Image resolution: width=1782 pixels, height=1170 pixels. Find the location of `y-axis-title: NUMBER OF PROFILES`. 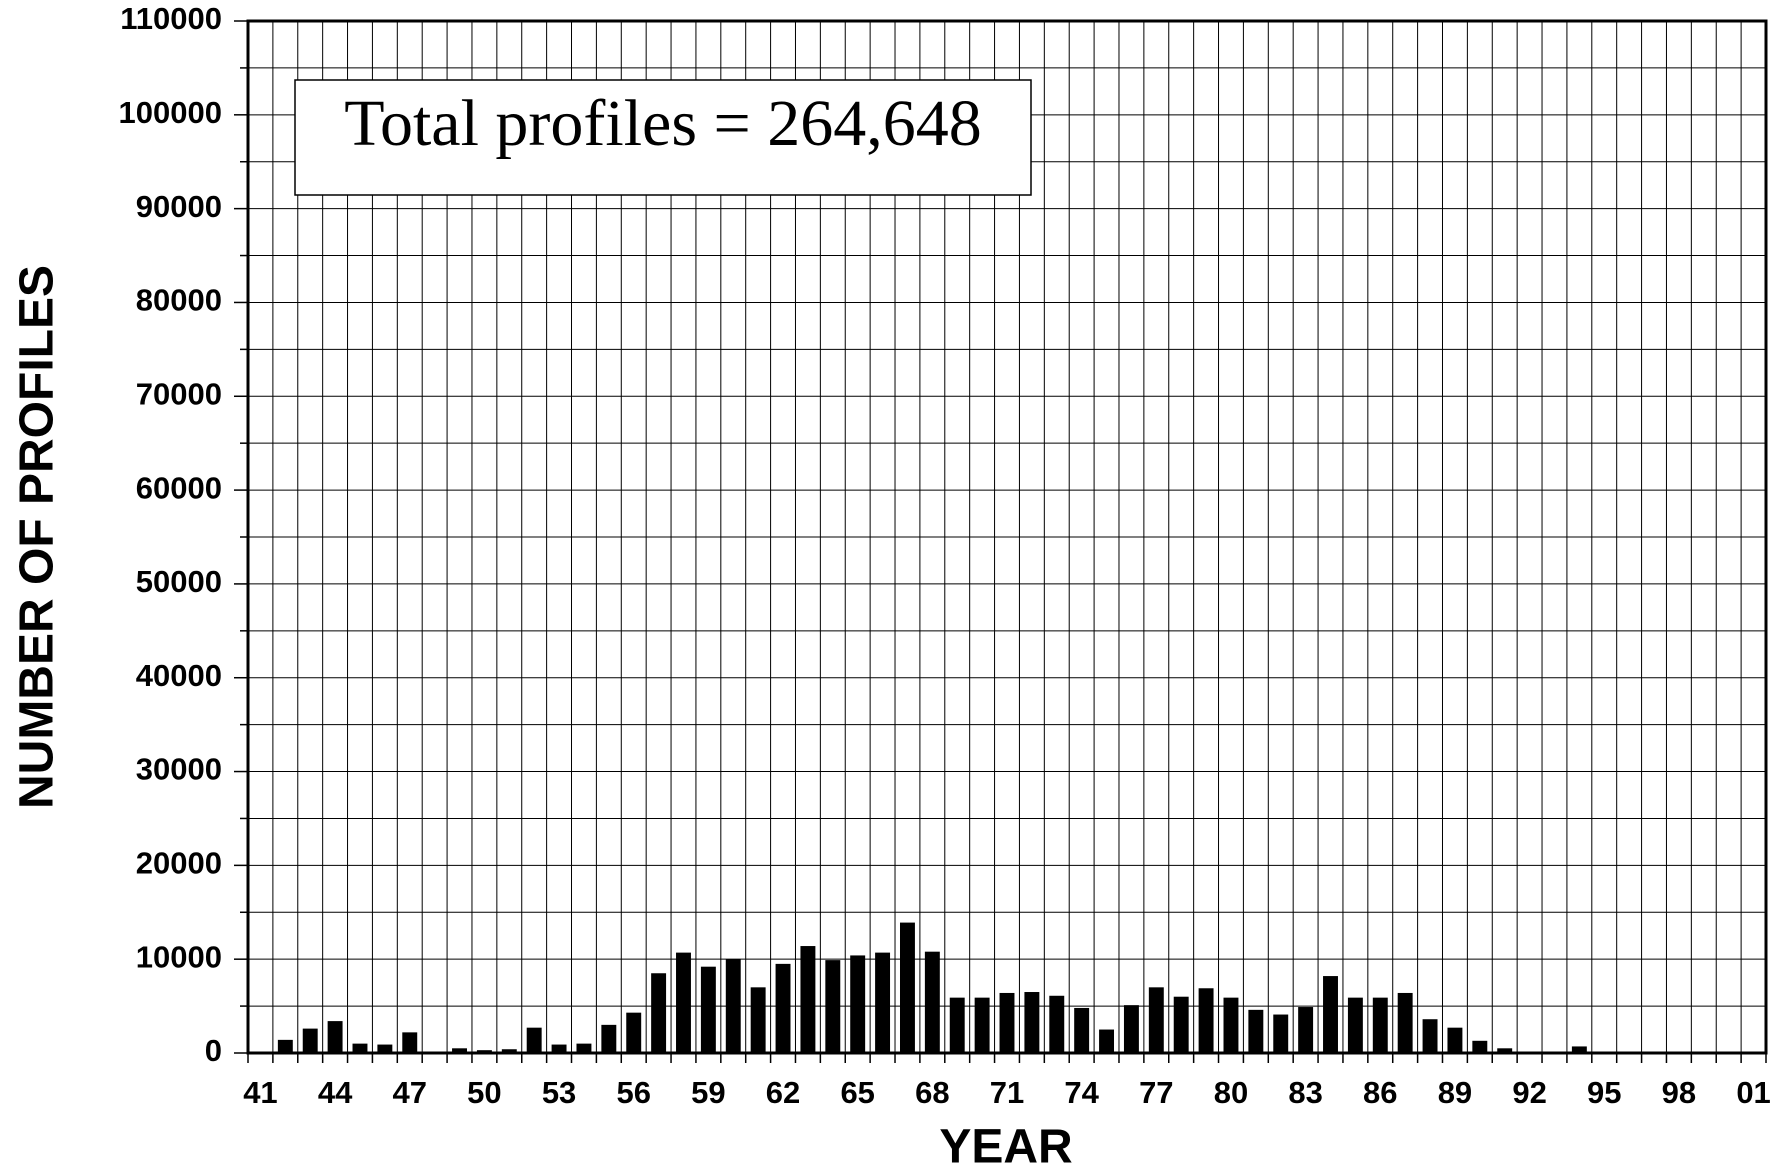

y-axis-title: NUMBER OF PROFILES is located at coordinates (37, 537).